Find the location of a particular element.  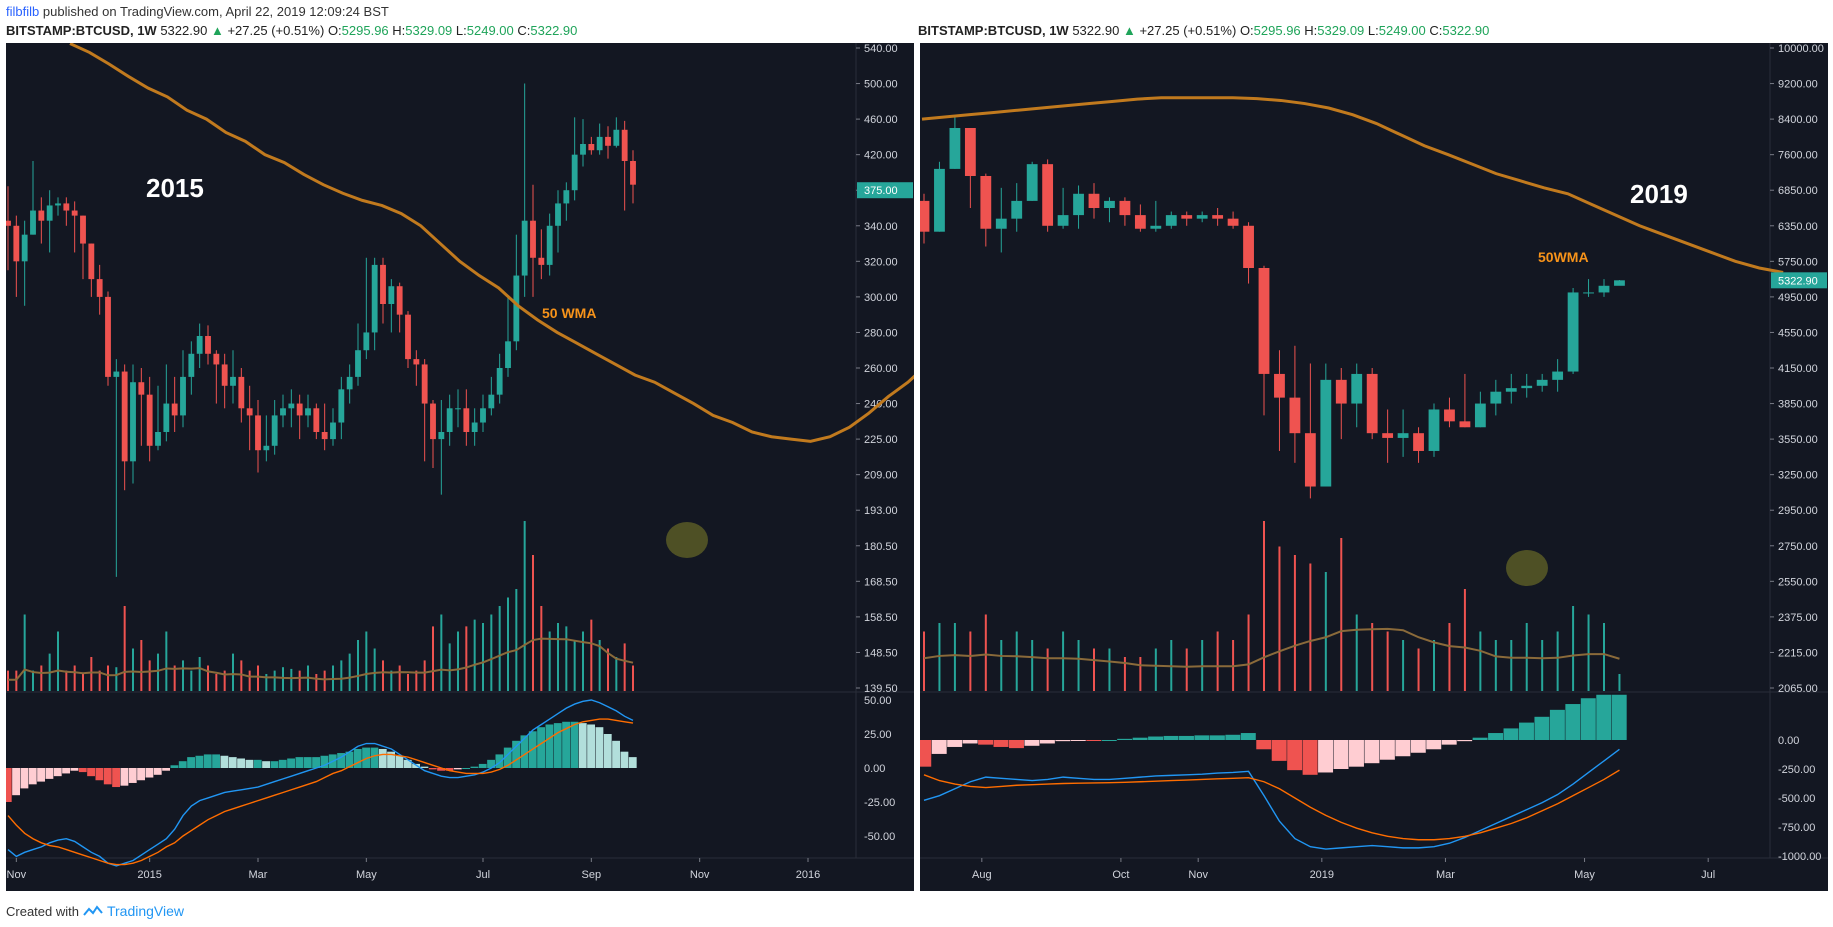

macd-tick-label: -250.00 is located at coordinates (1796, 770).